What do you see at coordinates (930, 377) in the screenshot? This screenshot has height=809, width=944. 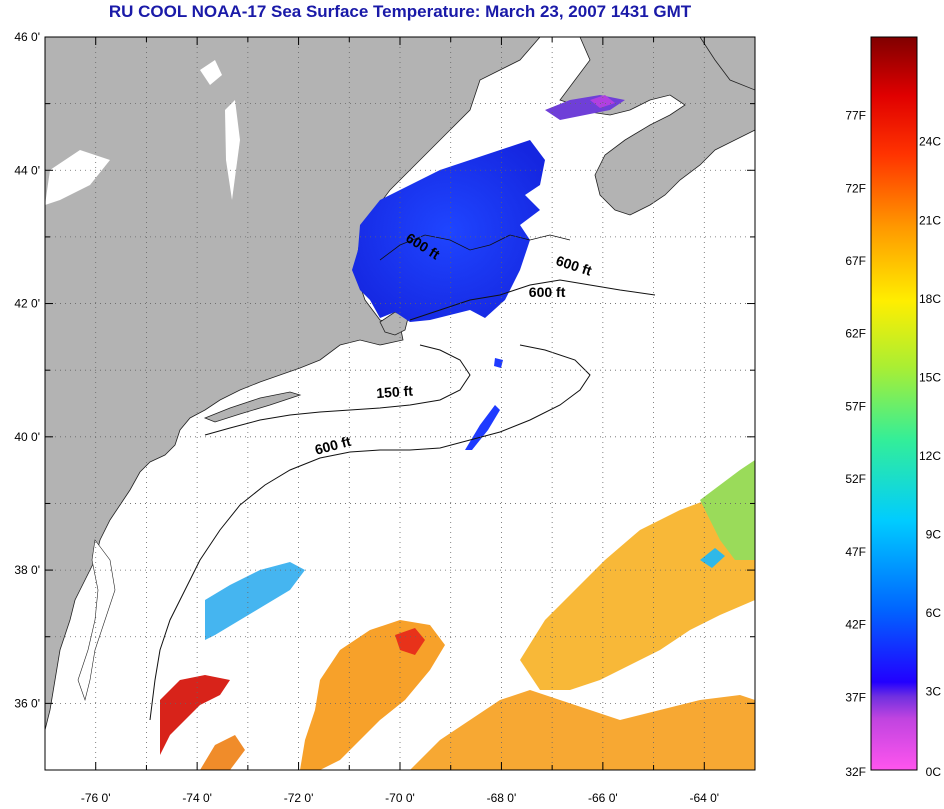 I see `colorbar-c-label: 15C` at bounding box center [930, 377].